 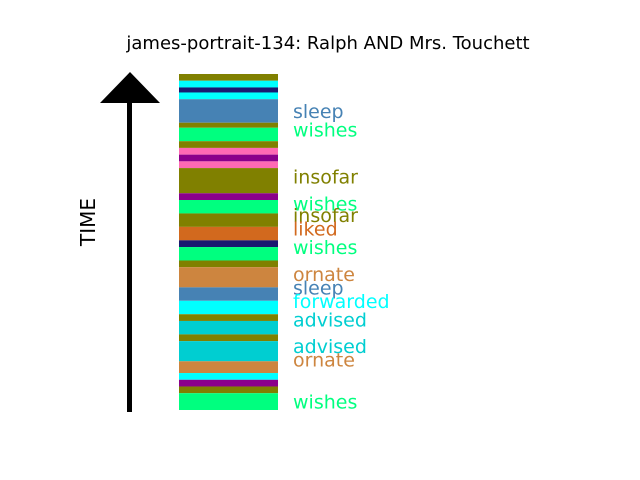 I want to click on stripe-chocolate, so click(x=228, y=233).